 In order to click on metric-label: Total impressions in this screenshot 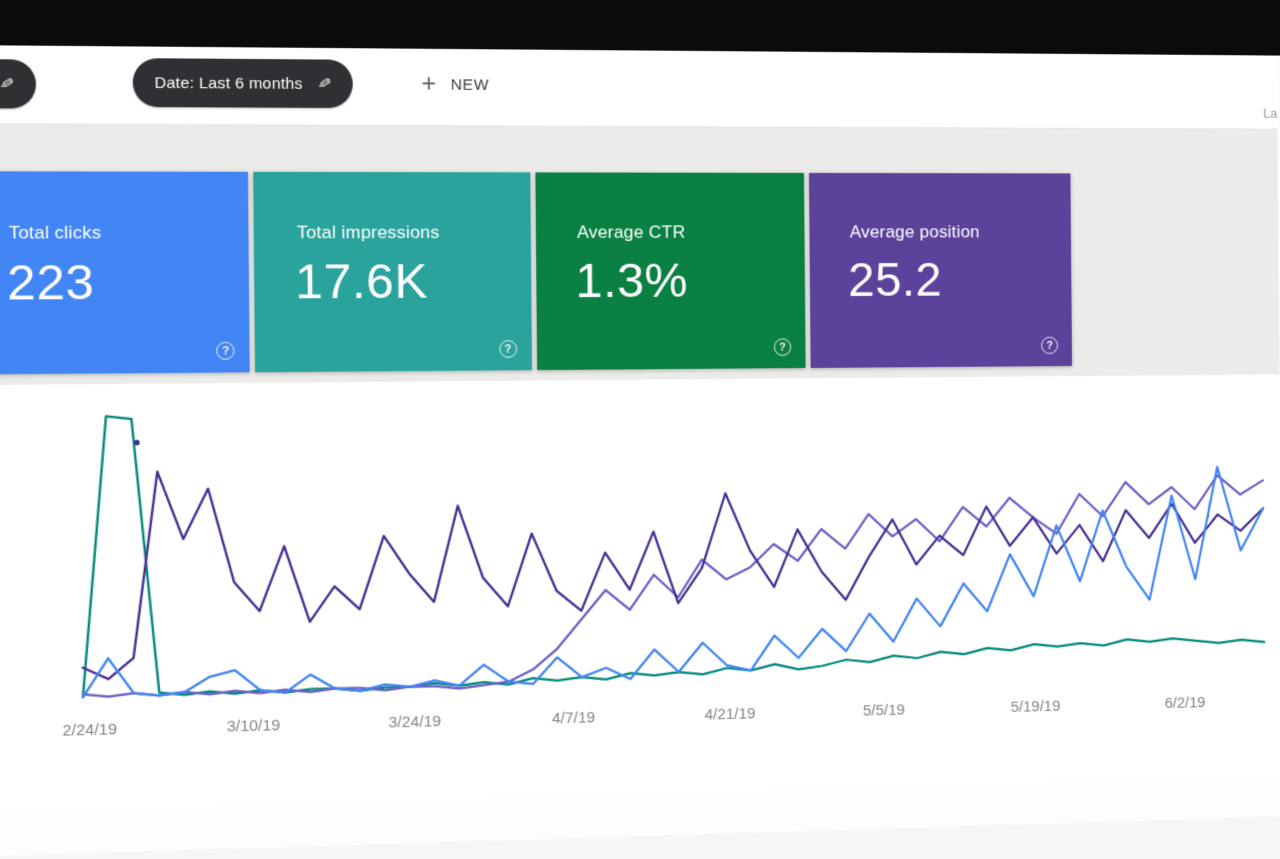, I will do `click(368, 232)`.